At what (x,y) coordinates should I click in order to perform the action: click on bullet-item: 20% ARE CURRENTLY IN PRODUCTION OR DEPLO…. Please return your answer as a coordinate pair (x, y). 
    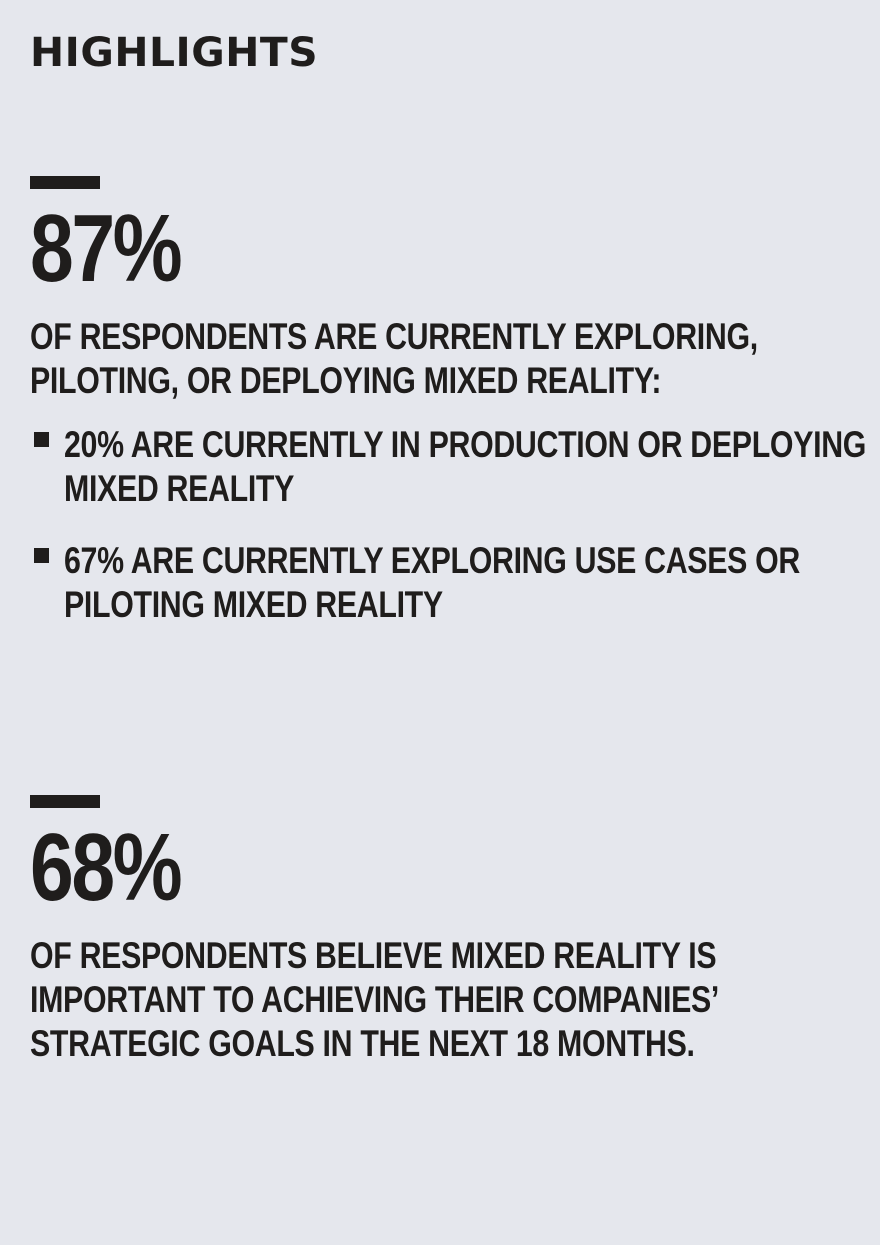
    Looking at the image, I should click on (448, 467).